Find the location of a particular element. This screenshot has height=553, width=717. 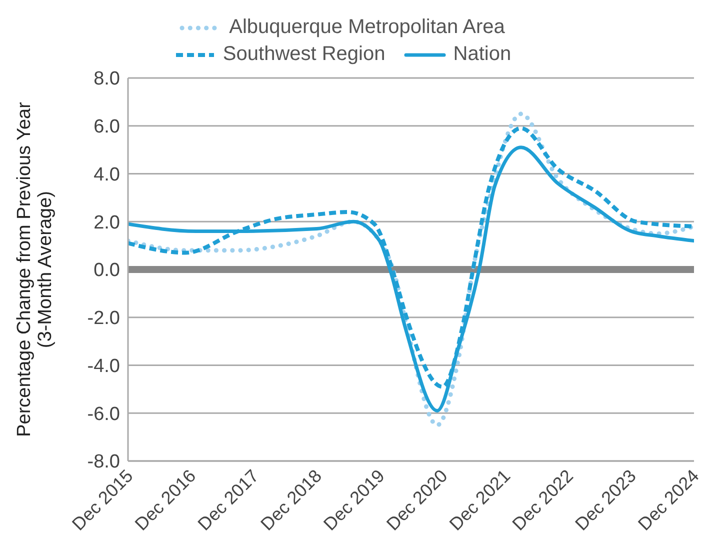

y-tick-label: 2.0 is located at coordinates (107, 223).